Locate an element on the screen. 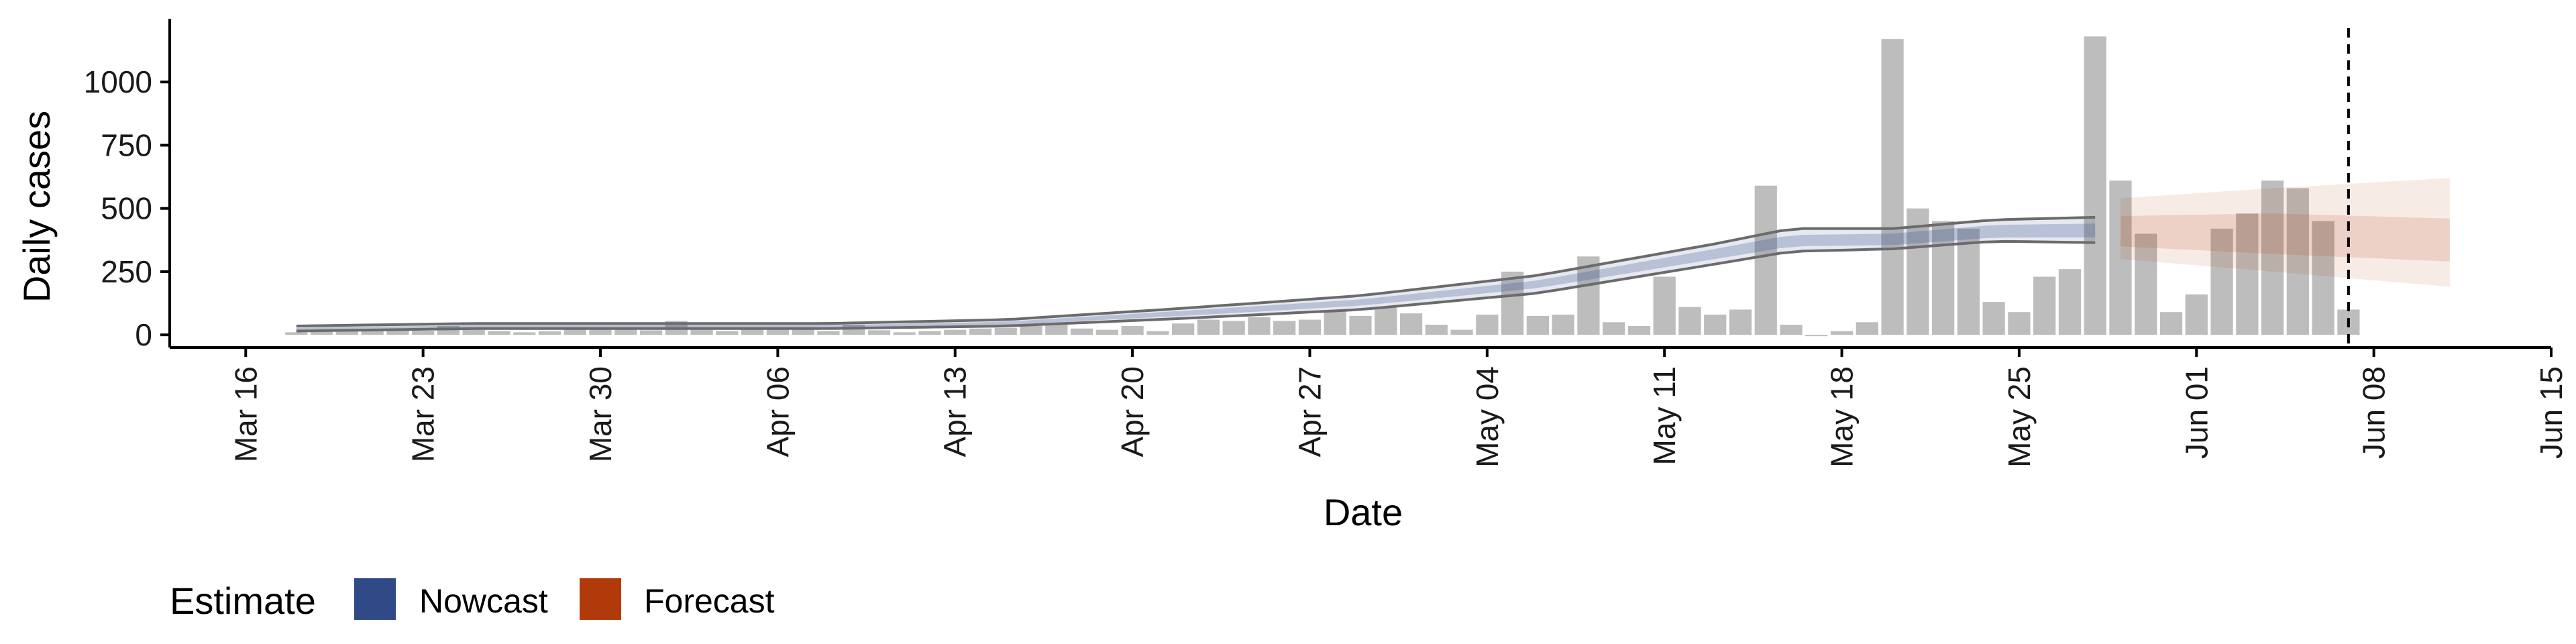 The height and width of the screenshot is (644, 2576). x-tick-label: Apr 06 is located at coordinates (777, 412).